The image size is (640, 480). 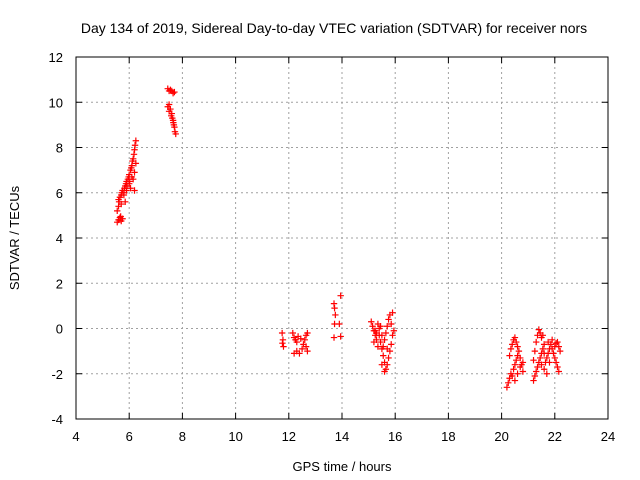 What do you see at coordinates (59, 329) in the screenshot?
I see `y-tick-label: 0` at bounding box center [59, 329].